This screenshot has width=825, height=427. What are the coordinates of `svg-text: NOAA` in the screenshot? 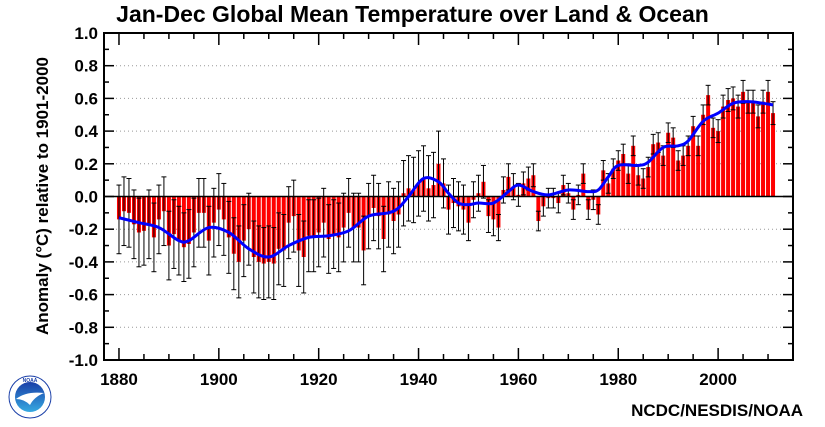 It's located at (30, 381).